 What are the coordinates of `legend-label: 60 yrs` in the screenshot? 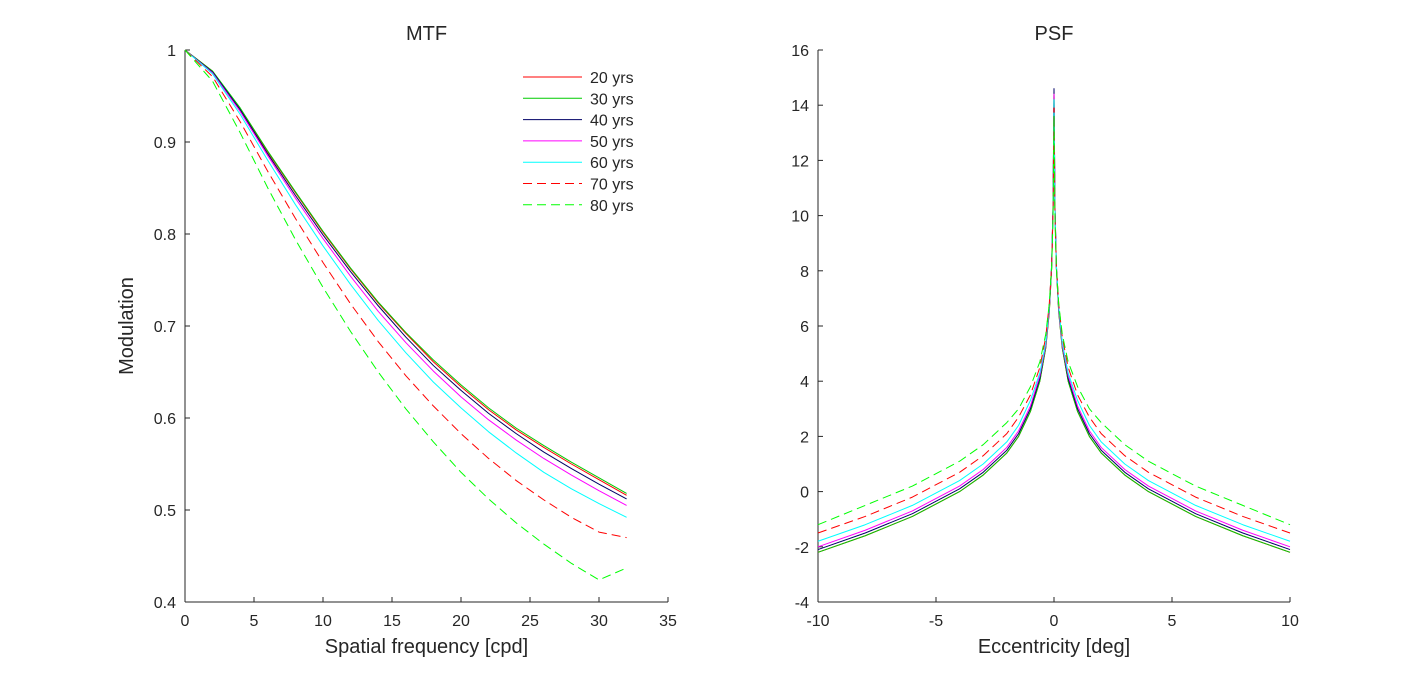 It's located at (612, 163).